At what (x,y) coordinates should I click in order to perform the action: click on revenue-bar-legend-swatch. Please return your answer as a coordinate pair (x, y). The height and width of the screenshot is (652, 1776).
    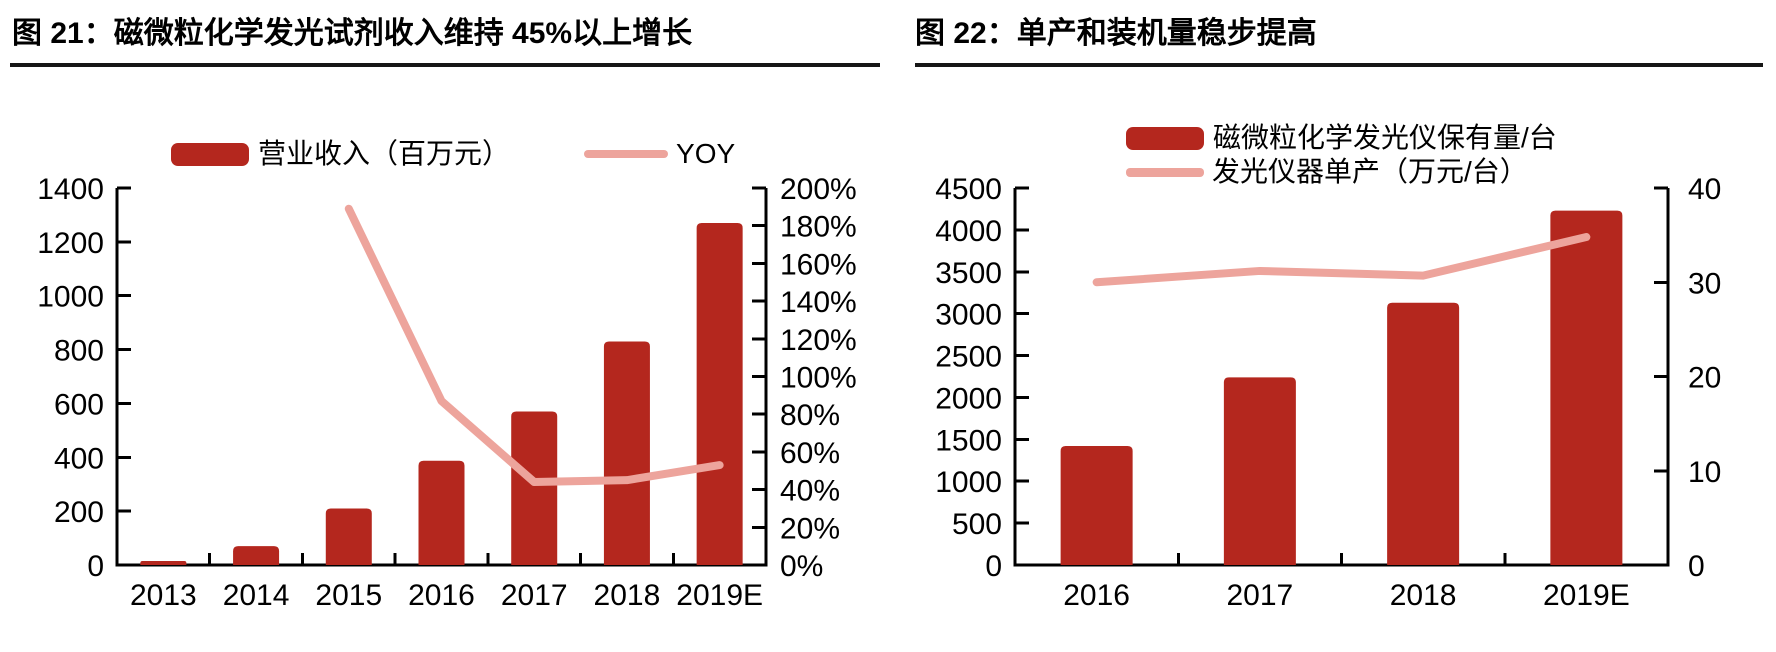
    Looking at the image, I should click on (210, 154).